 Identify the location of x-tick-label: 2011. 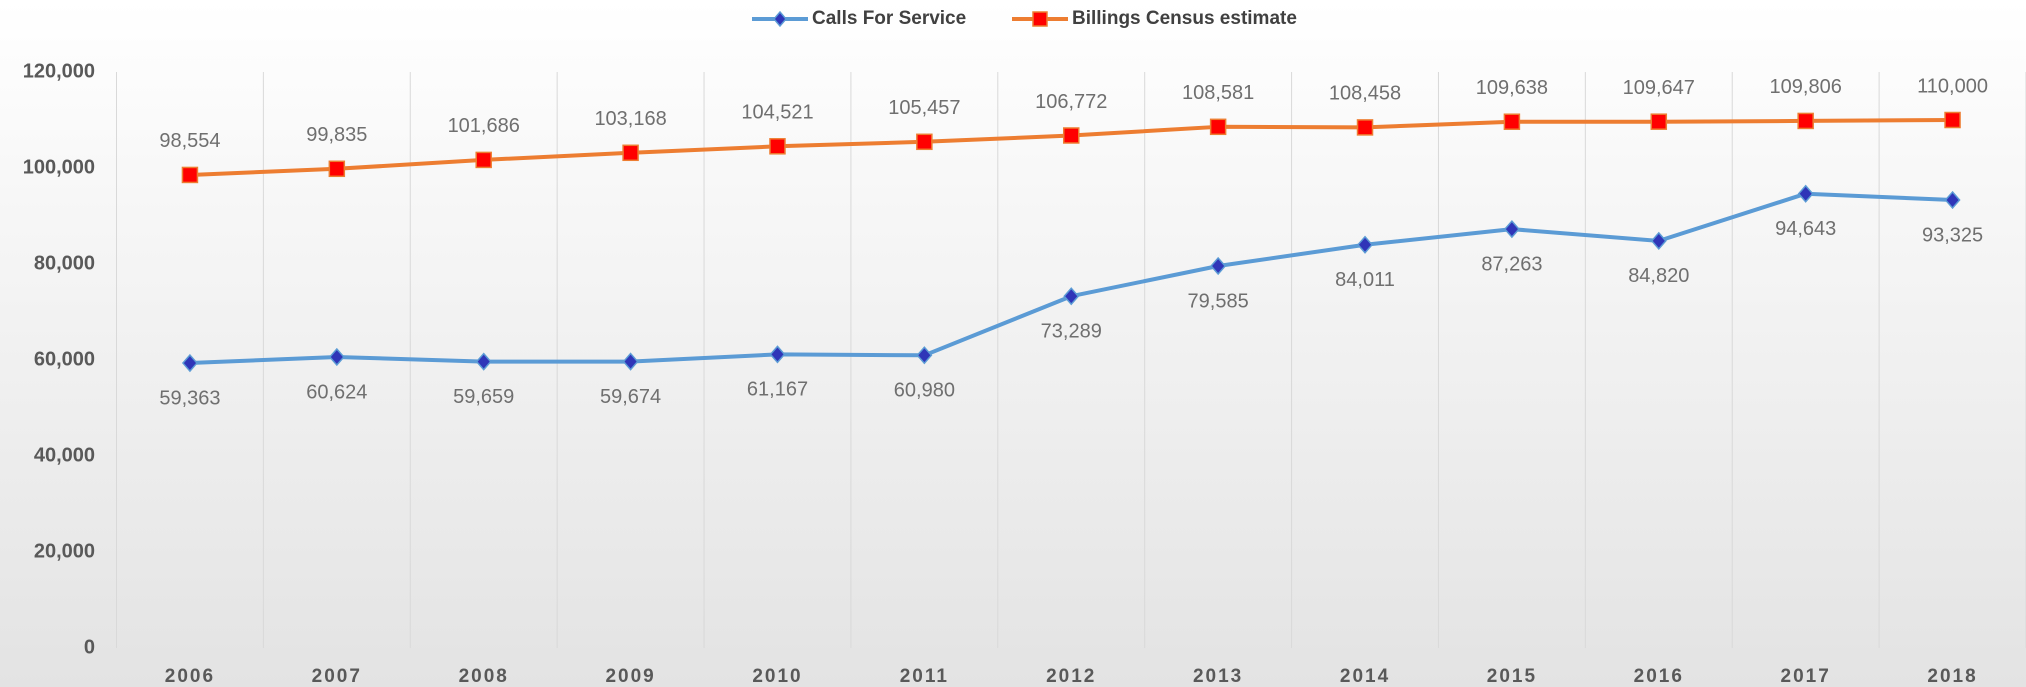
(924, 676).